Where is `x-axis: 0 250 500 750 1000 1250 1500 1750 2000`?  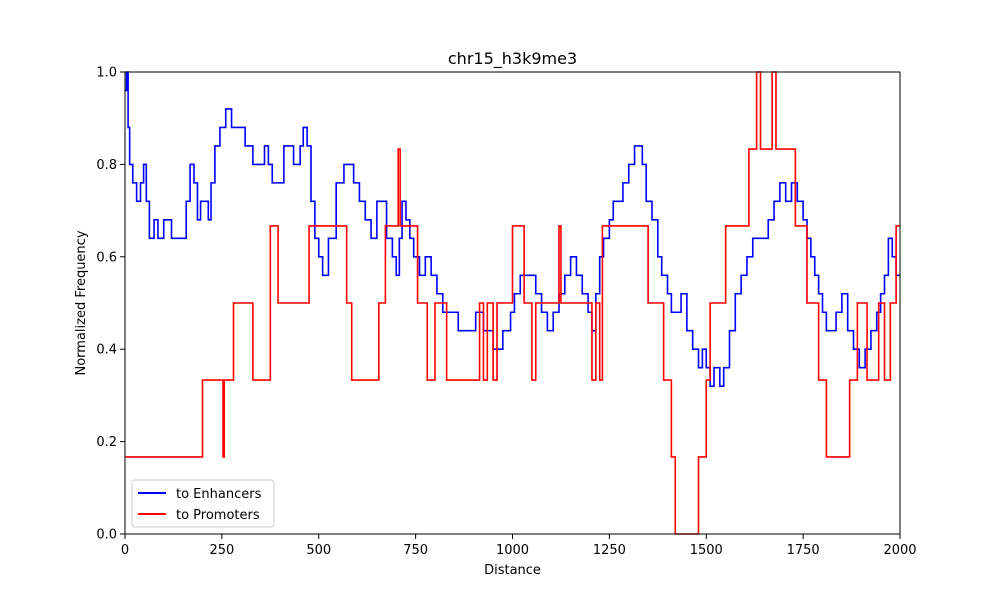 x-axis: 0 250 500 750 1000 1250 1500 1750 2000 is located at coordinates (519, 546).